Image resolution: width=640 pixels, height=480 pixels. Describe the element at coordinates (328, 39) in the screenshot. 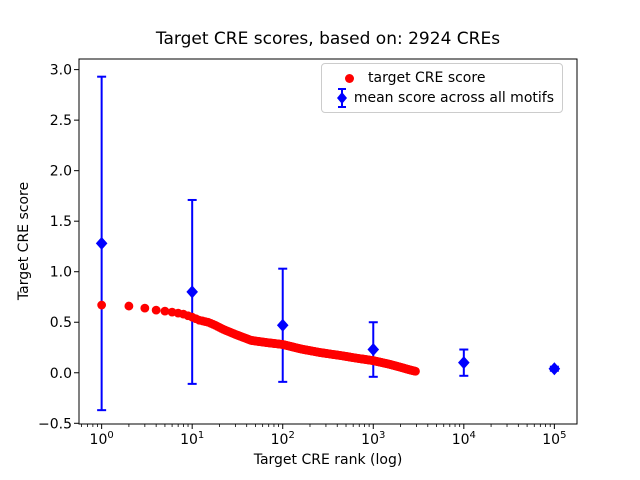

I see `chart-title: Target CRE scores, based on: 2924 CREs` at that location.